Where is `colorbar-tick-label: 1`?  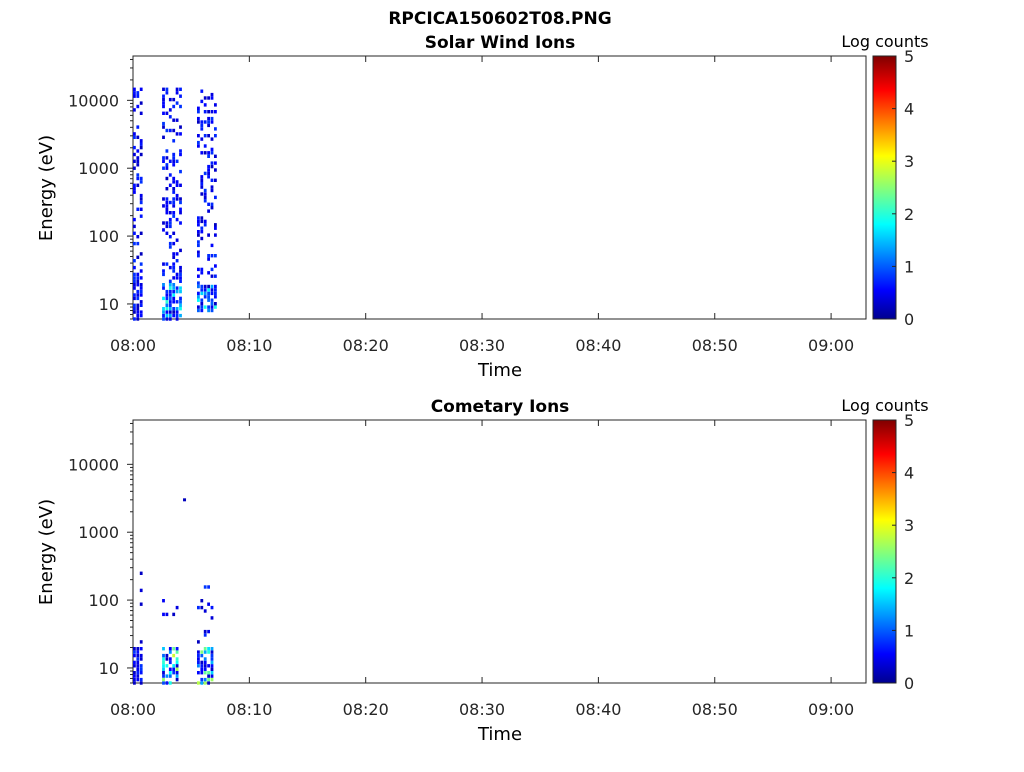
colorbar-tick-label: 1 is located at coordinates (909, 630).